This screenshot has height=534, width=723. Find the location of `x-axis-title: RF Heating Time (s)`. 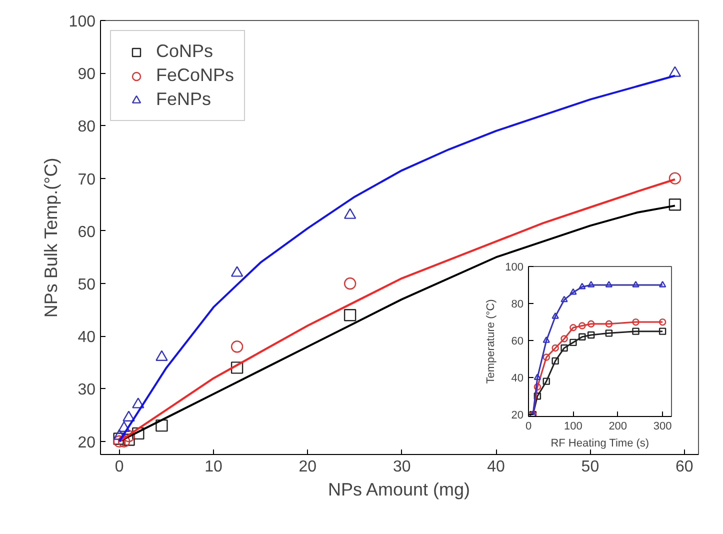

x-axis-title: RF Heating Time (s) is located at coordinates (600, 444).